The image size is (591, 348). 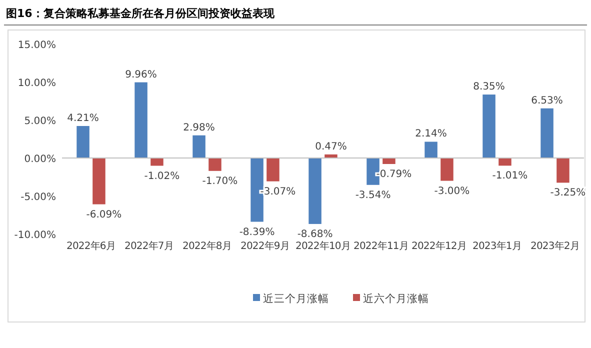 I want to click on x-tick-label: 2022年11月, so click(x=381, y=246).